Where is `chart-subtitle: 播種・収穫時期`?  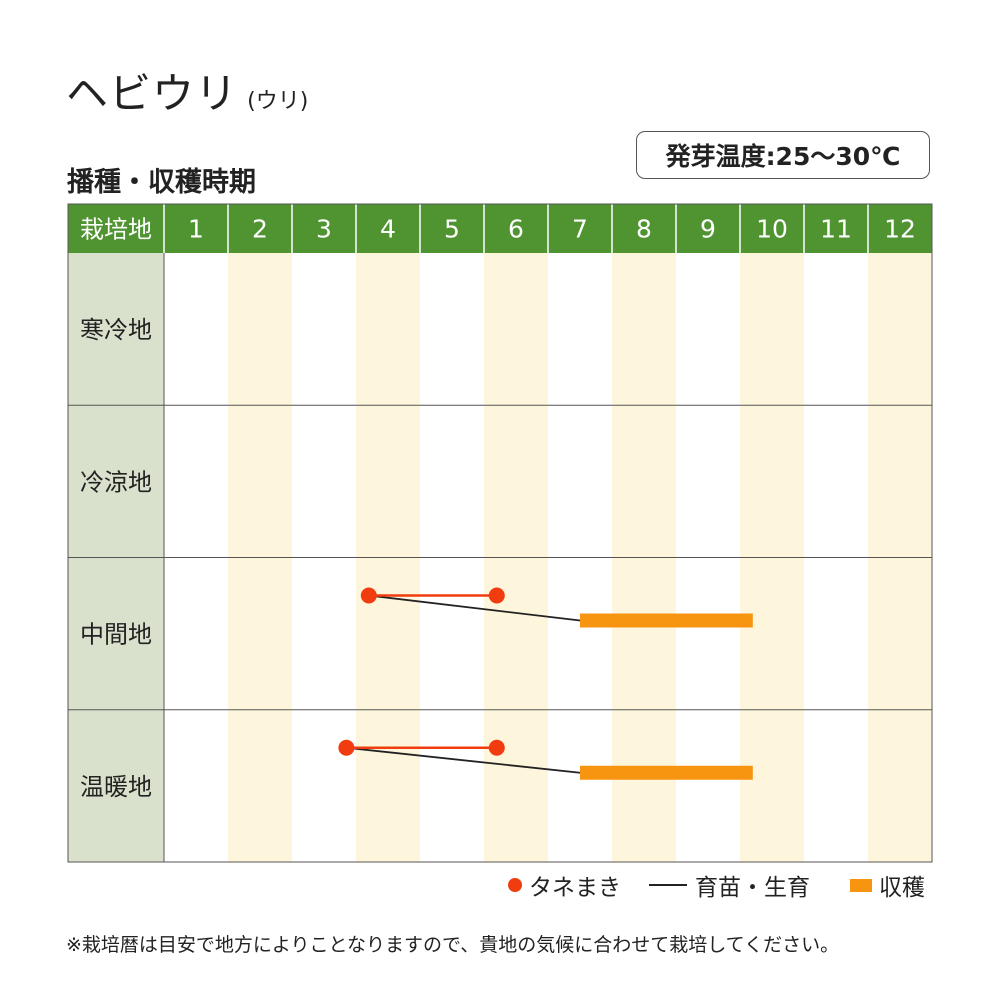 chart-subtitle: 播種・収穫時期 is located at coordinates (161, 182).